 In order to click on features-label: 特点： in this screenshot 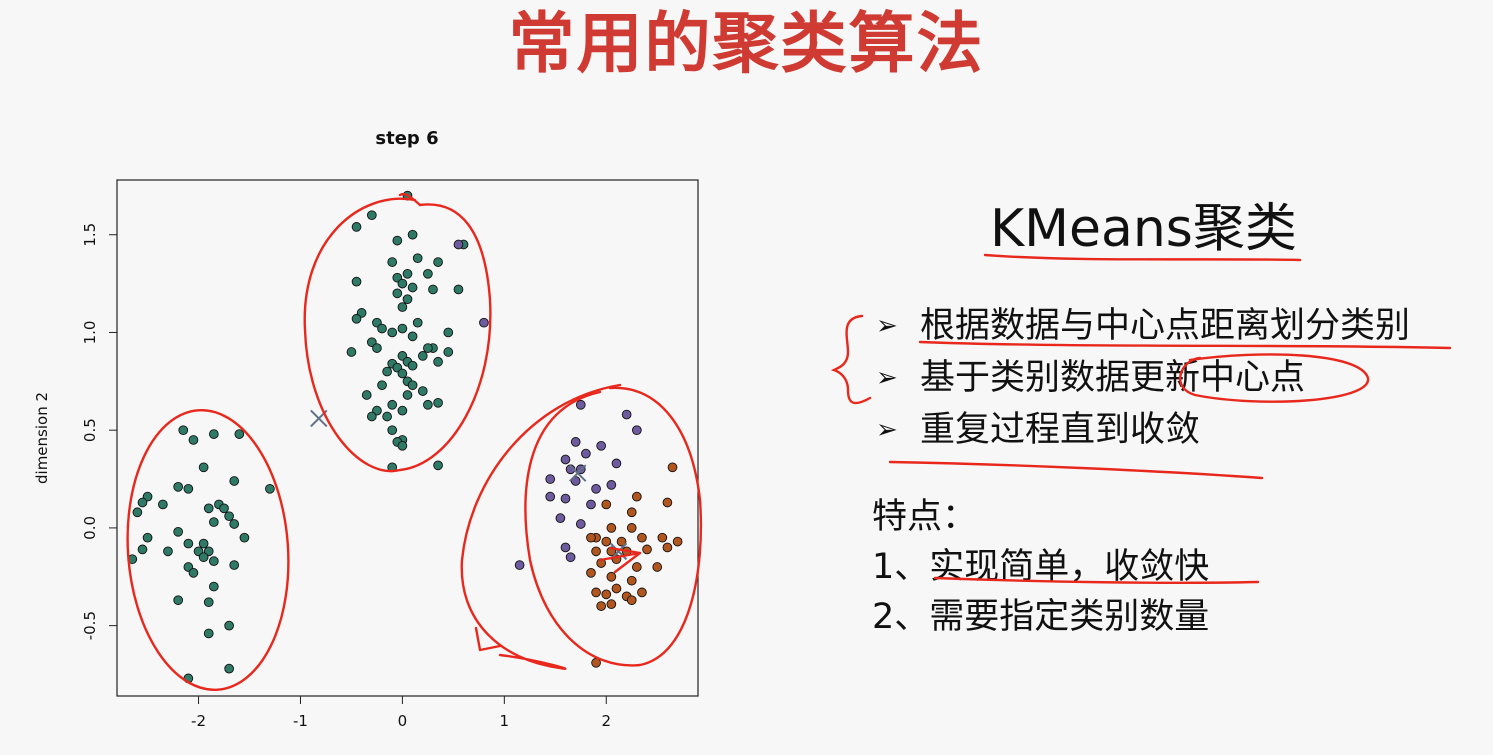, I will do `click(925, 517)`.